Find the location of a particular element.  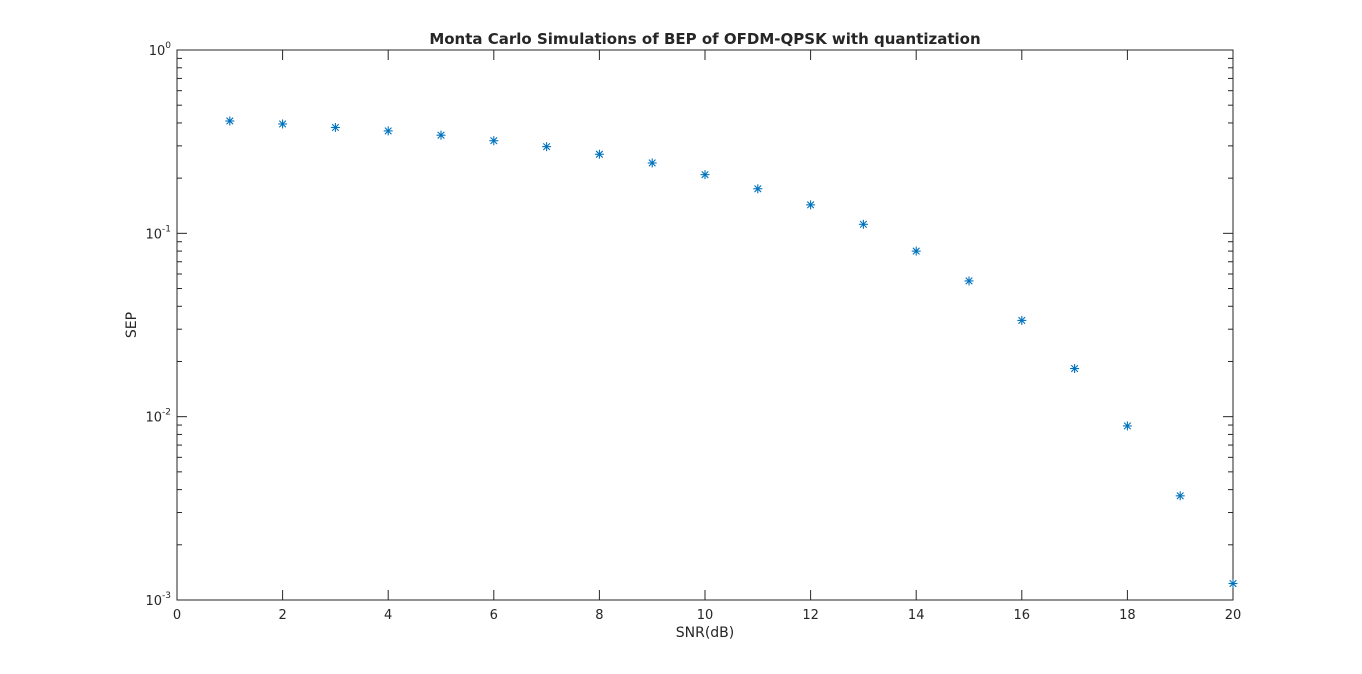

y-tick-label: 10⁻¹ is located at coordinates (158, 233).